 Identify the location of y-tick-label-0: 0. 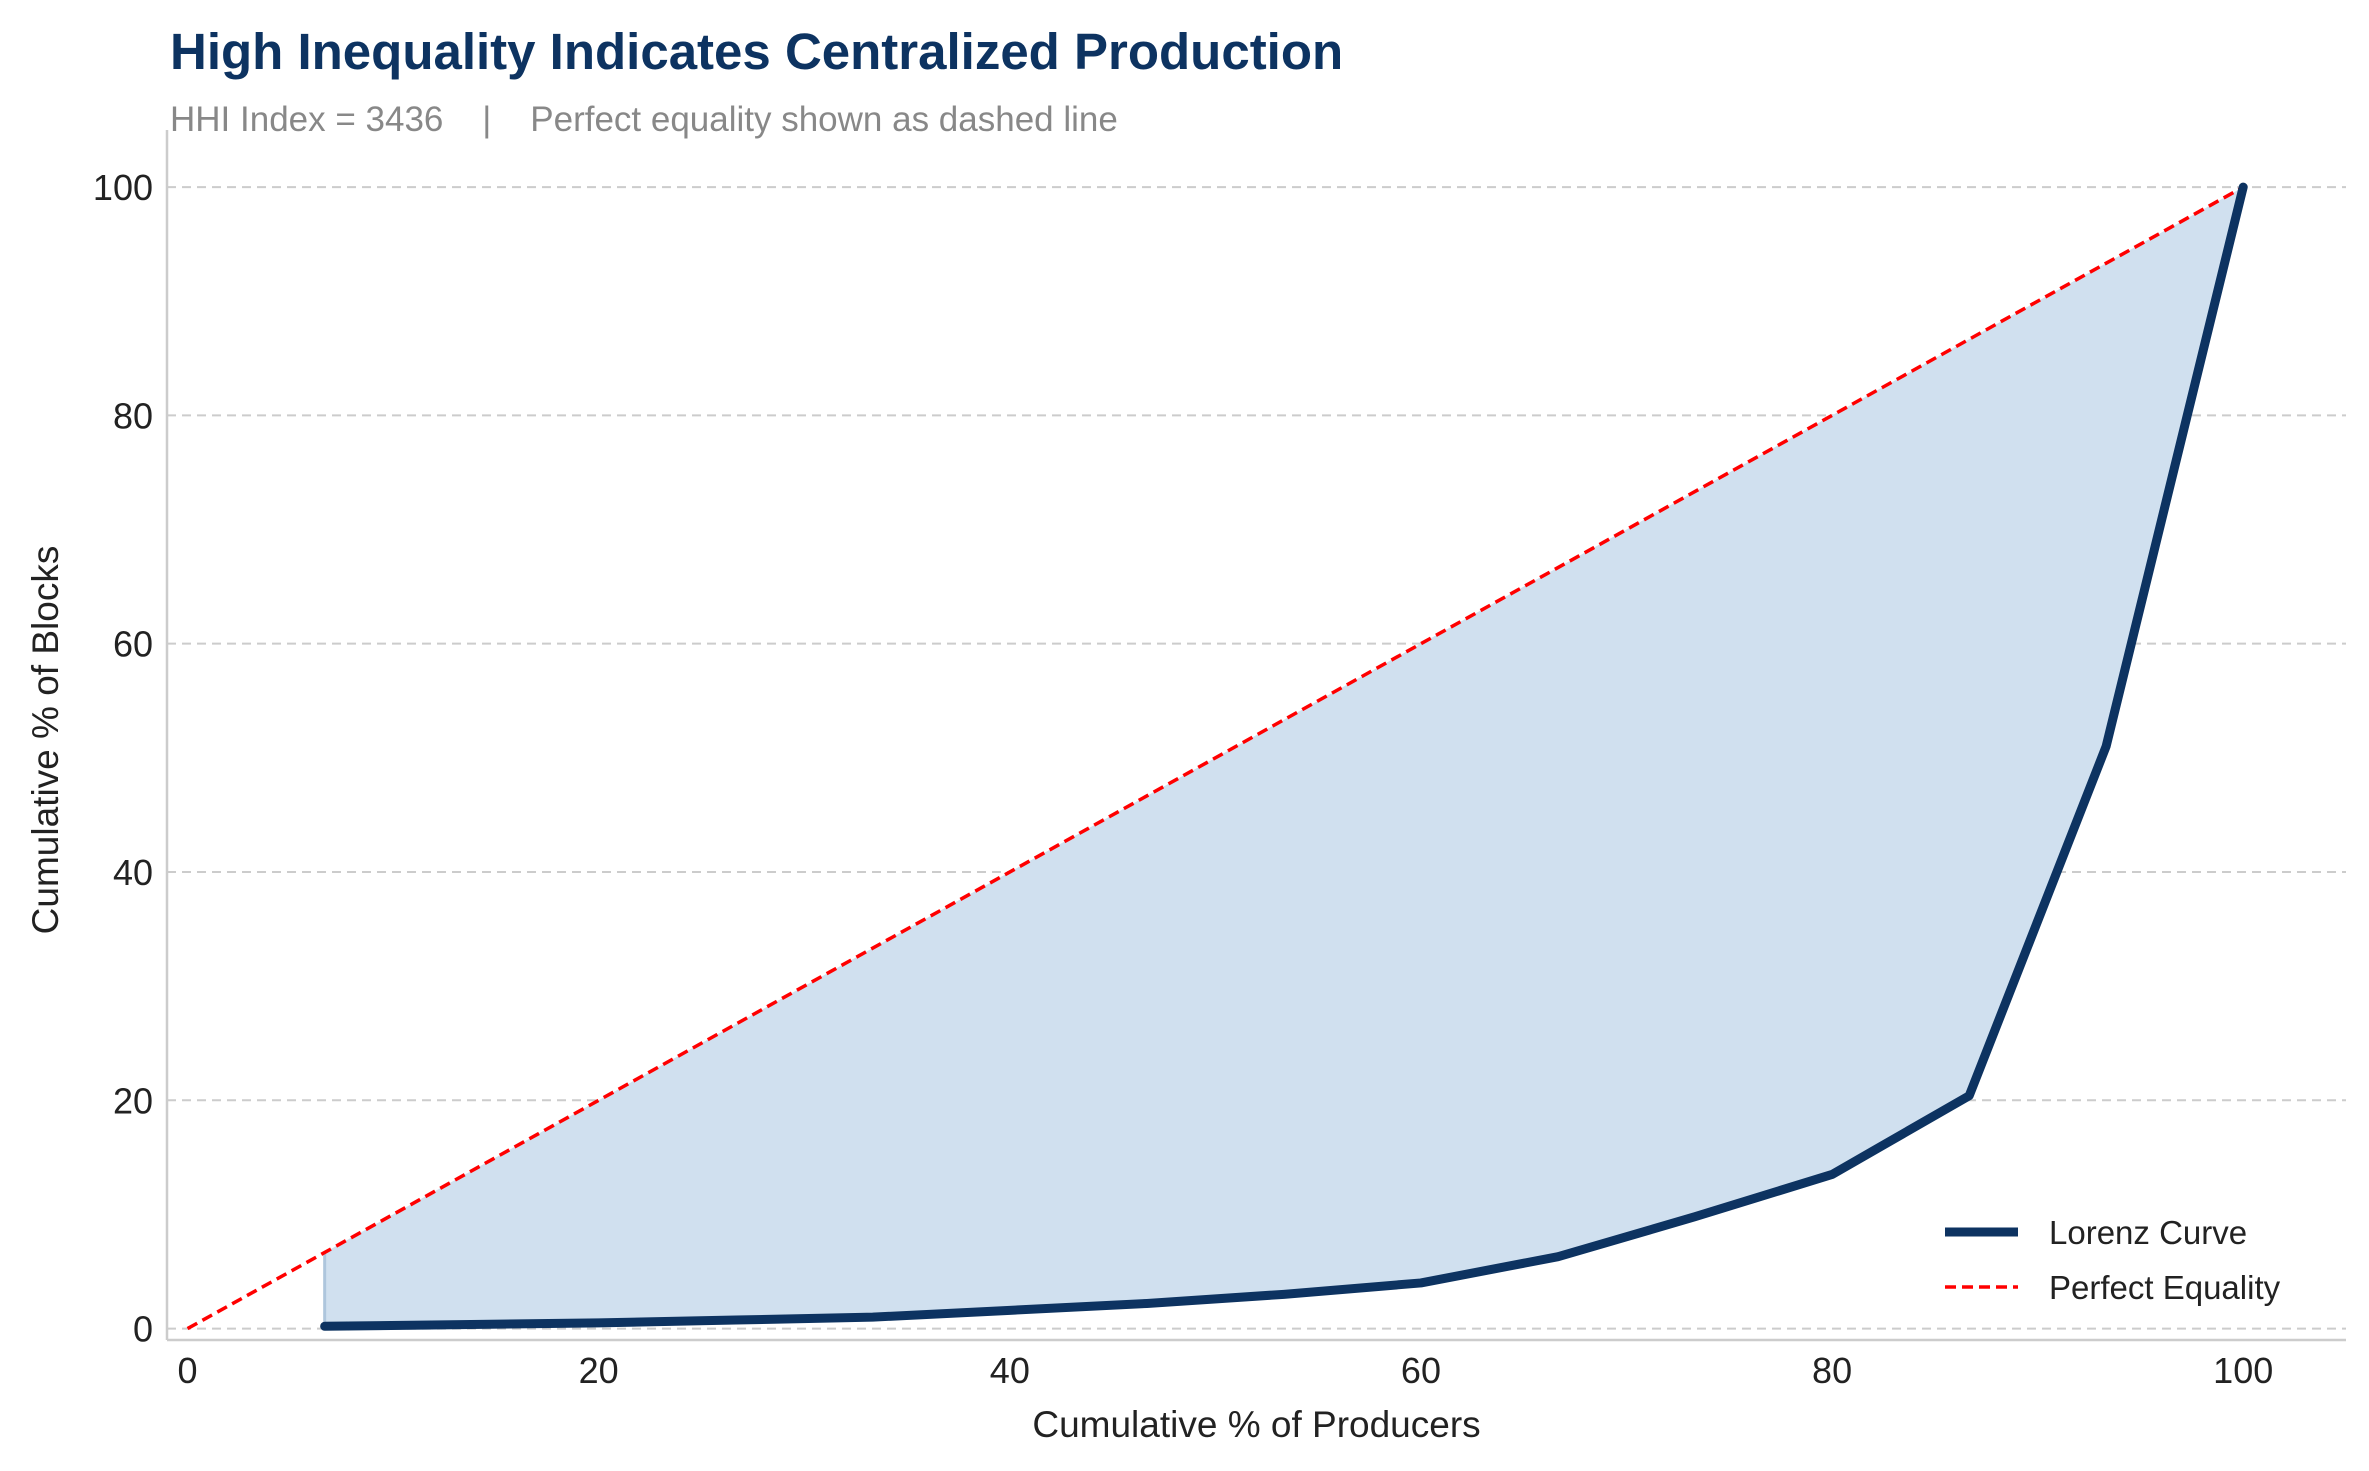
(143, 1329).